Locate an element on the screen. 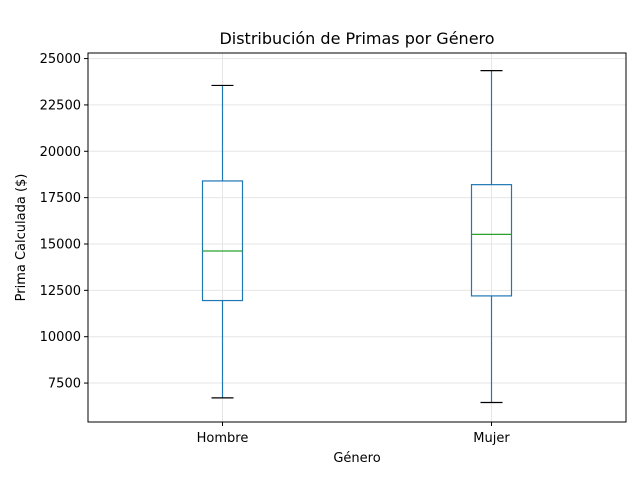 Image resolution: width=640 pixels, height=480 pixels. x-tick-label: Mujer is located at coordinates (491, 438).